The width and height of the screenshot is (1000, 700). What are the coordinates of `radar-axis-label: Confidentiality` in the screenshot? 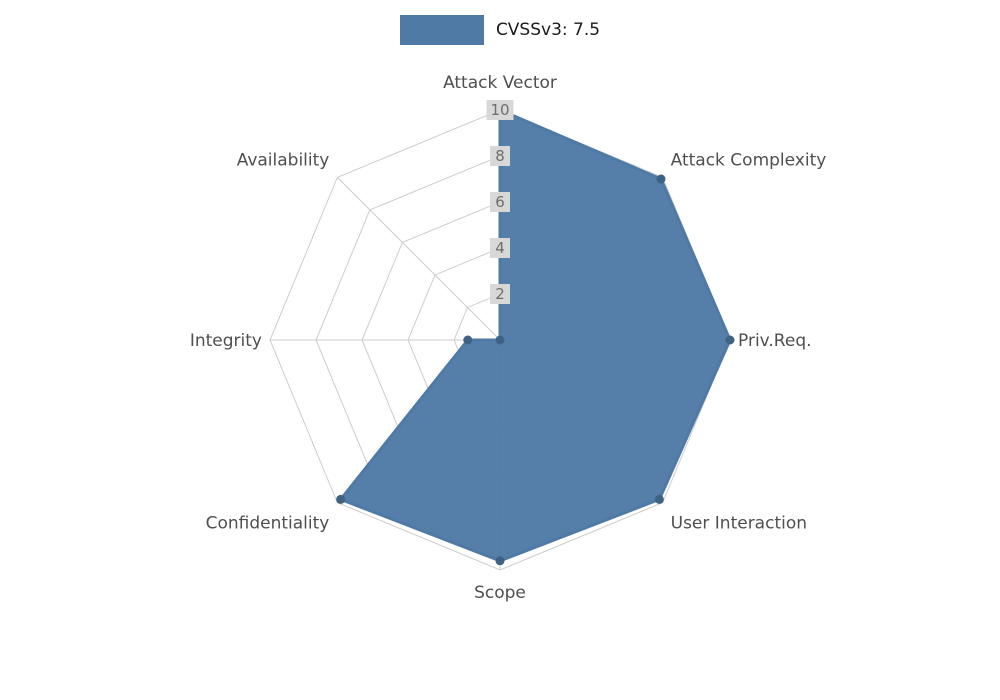 It's located at (268, 524).